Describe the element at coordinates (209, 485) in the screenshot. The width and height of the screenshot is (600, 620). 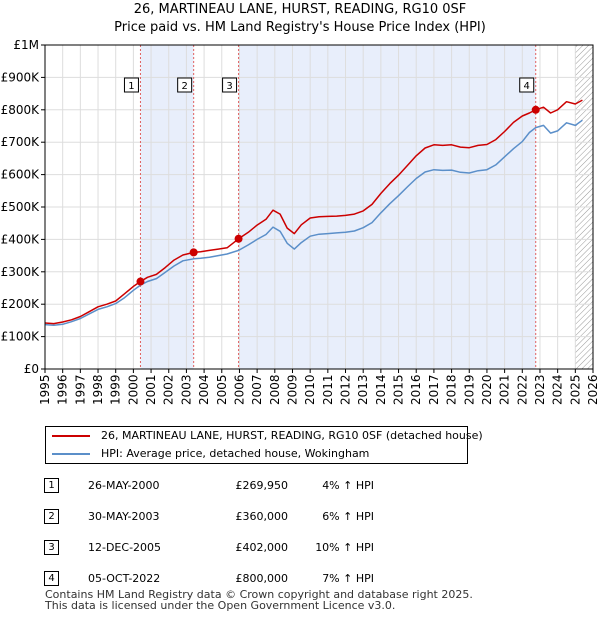
I see `table-row: 1 26-MAY-2000 £269,950 4% ↑ HPI` at that location.